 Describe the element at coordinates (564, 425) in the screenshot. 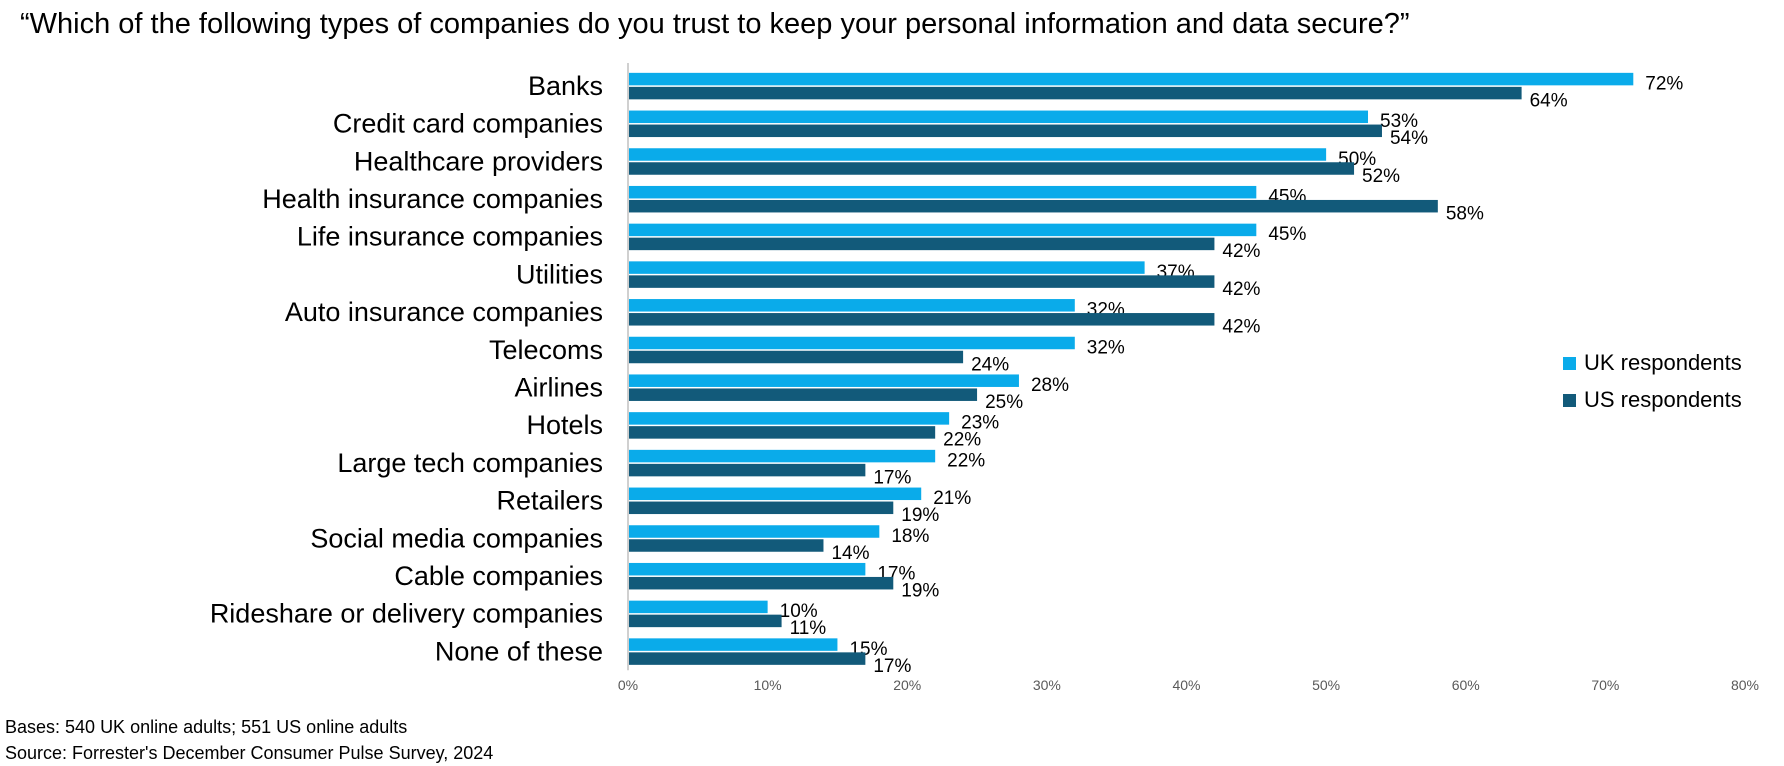

I see `category-label: Hotels` at that location.